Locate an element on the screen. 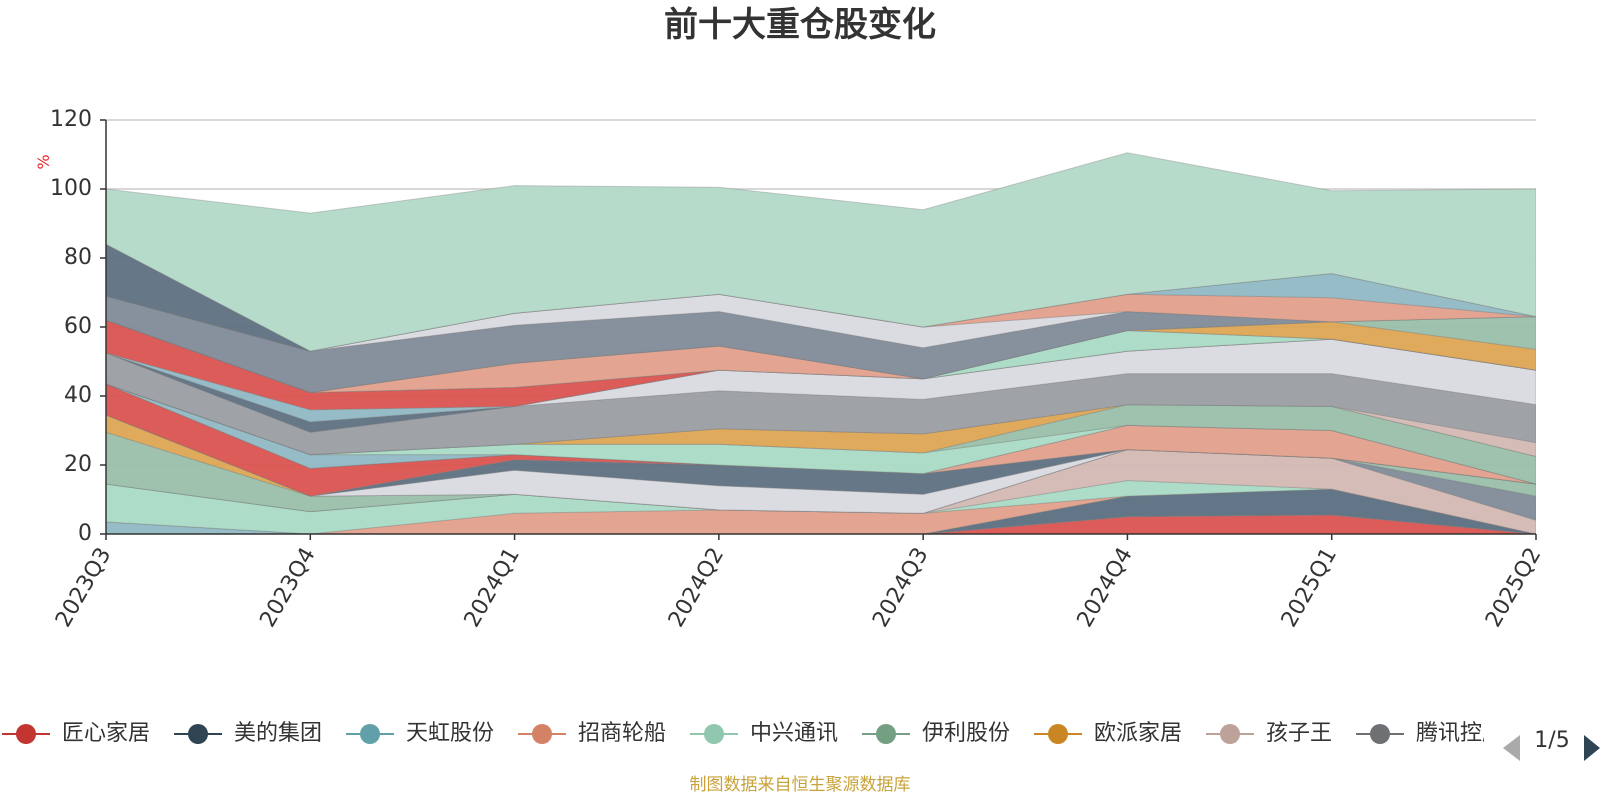 This screenshot has height=800, width=1600. y-tick-label: 0 is located at coordinates (85, 533).